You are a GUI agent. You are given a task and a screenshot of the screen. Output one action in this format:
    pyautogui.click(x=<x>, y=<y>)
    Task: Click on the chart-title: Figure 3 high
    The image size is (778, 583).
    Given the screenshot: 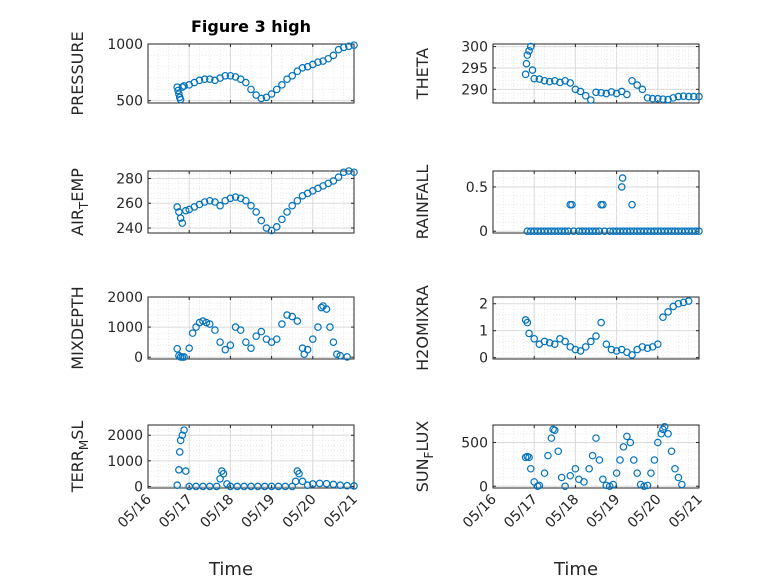 What is the action you would take?
    pyautogui.click(x=251, y=26)
    